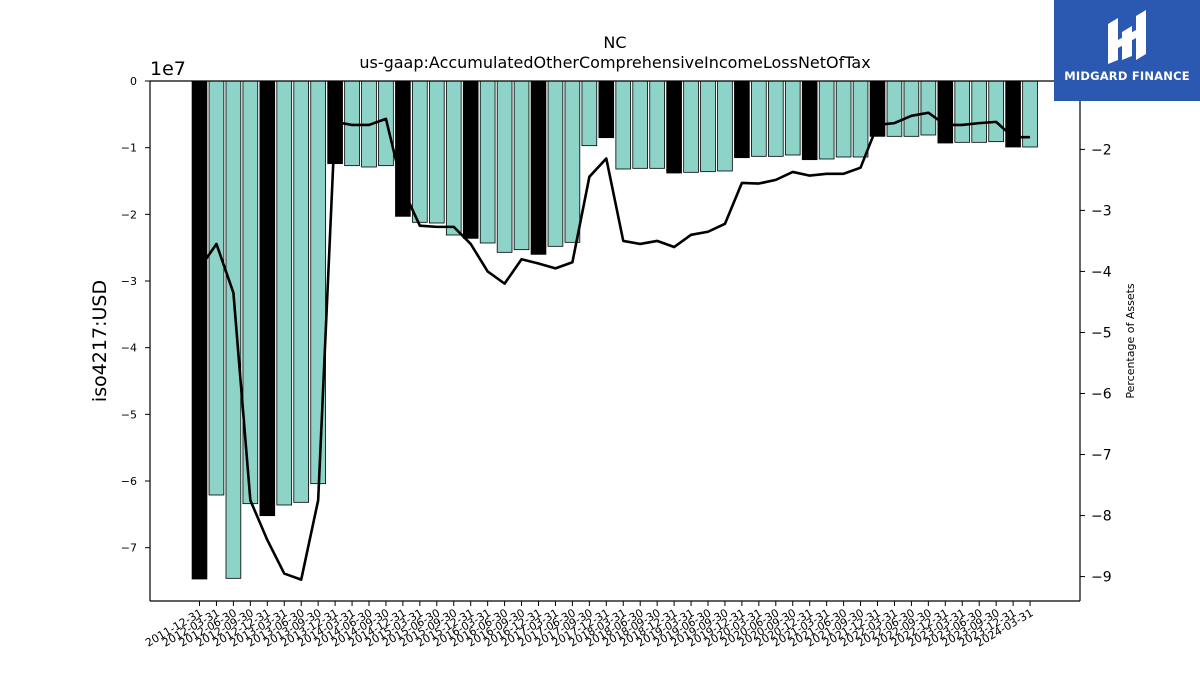 This screenshot has height=679, width=1200. I want to click on logo-mark-icon, so click(1127, 37).